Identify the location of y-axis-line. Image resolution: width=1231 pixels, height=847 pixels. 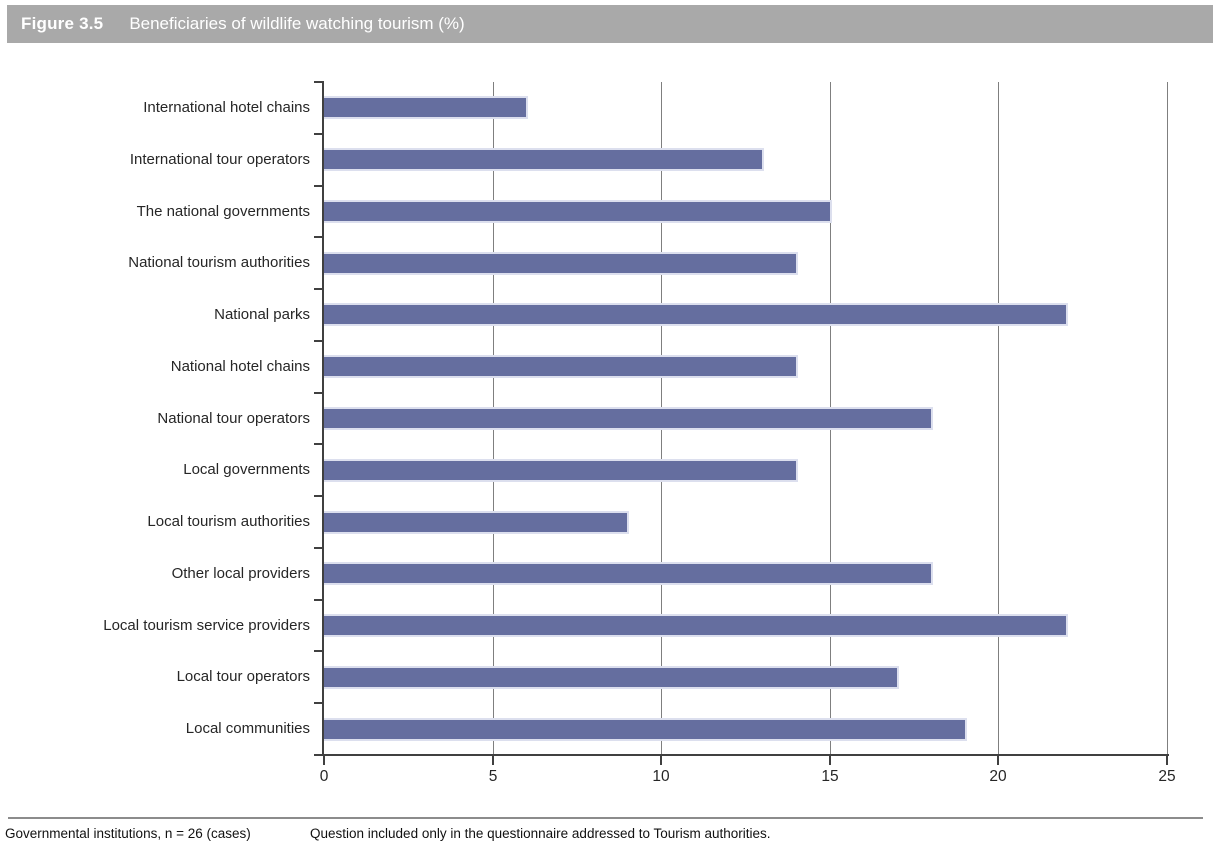
(323, 419).